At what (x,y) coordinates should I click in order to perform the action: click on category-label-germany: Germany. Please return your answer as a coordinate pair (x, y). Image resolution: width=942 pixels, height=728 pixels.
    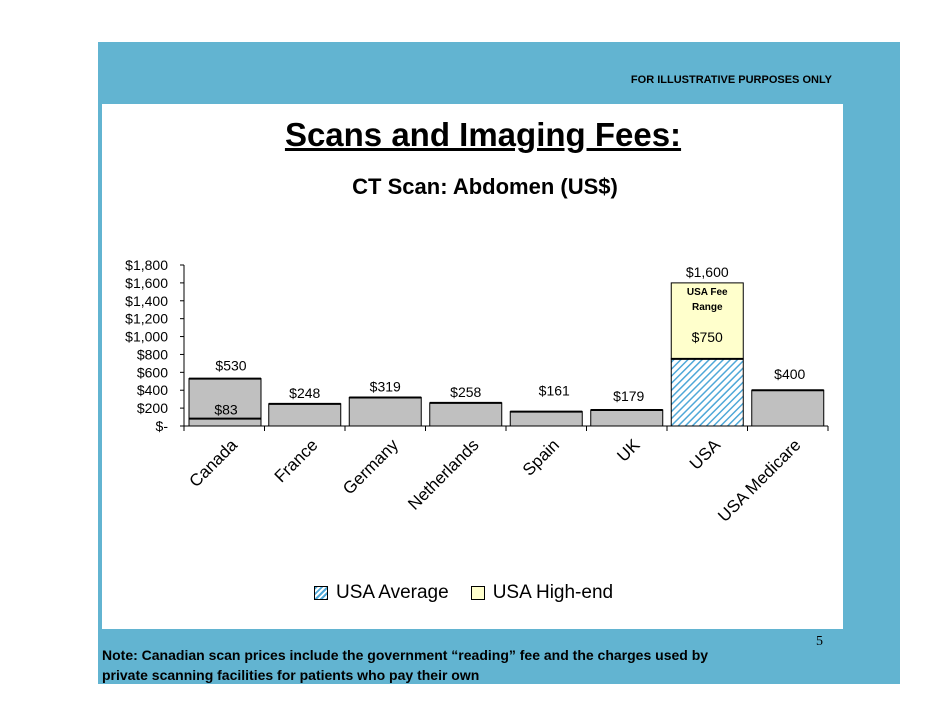
    Looking at the image, I should click on (370, 466).